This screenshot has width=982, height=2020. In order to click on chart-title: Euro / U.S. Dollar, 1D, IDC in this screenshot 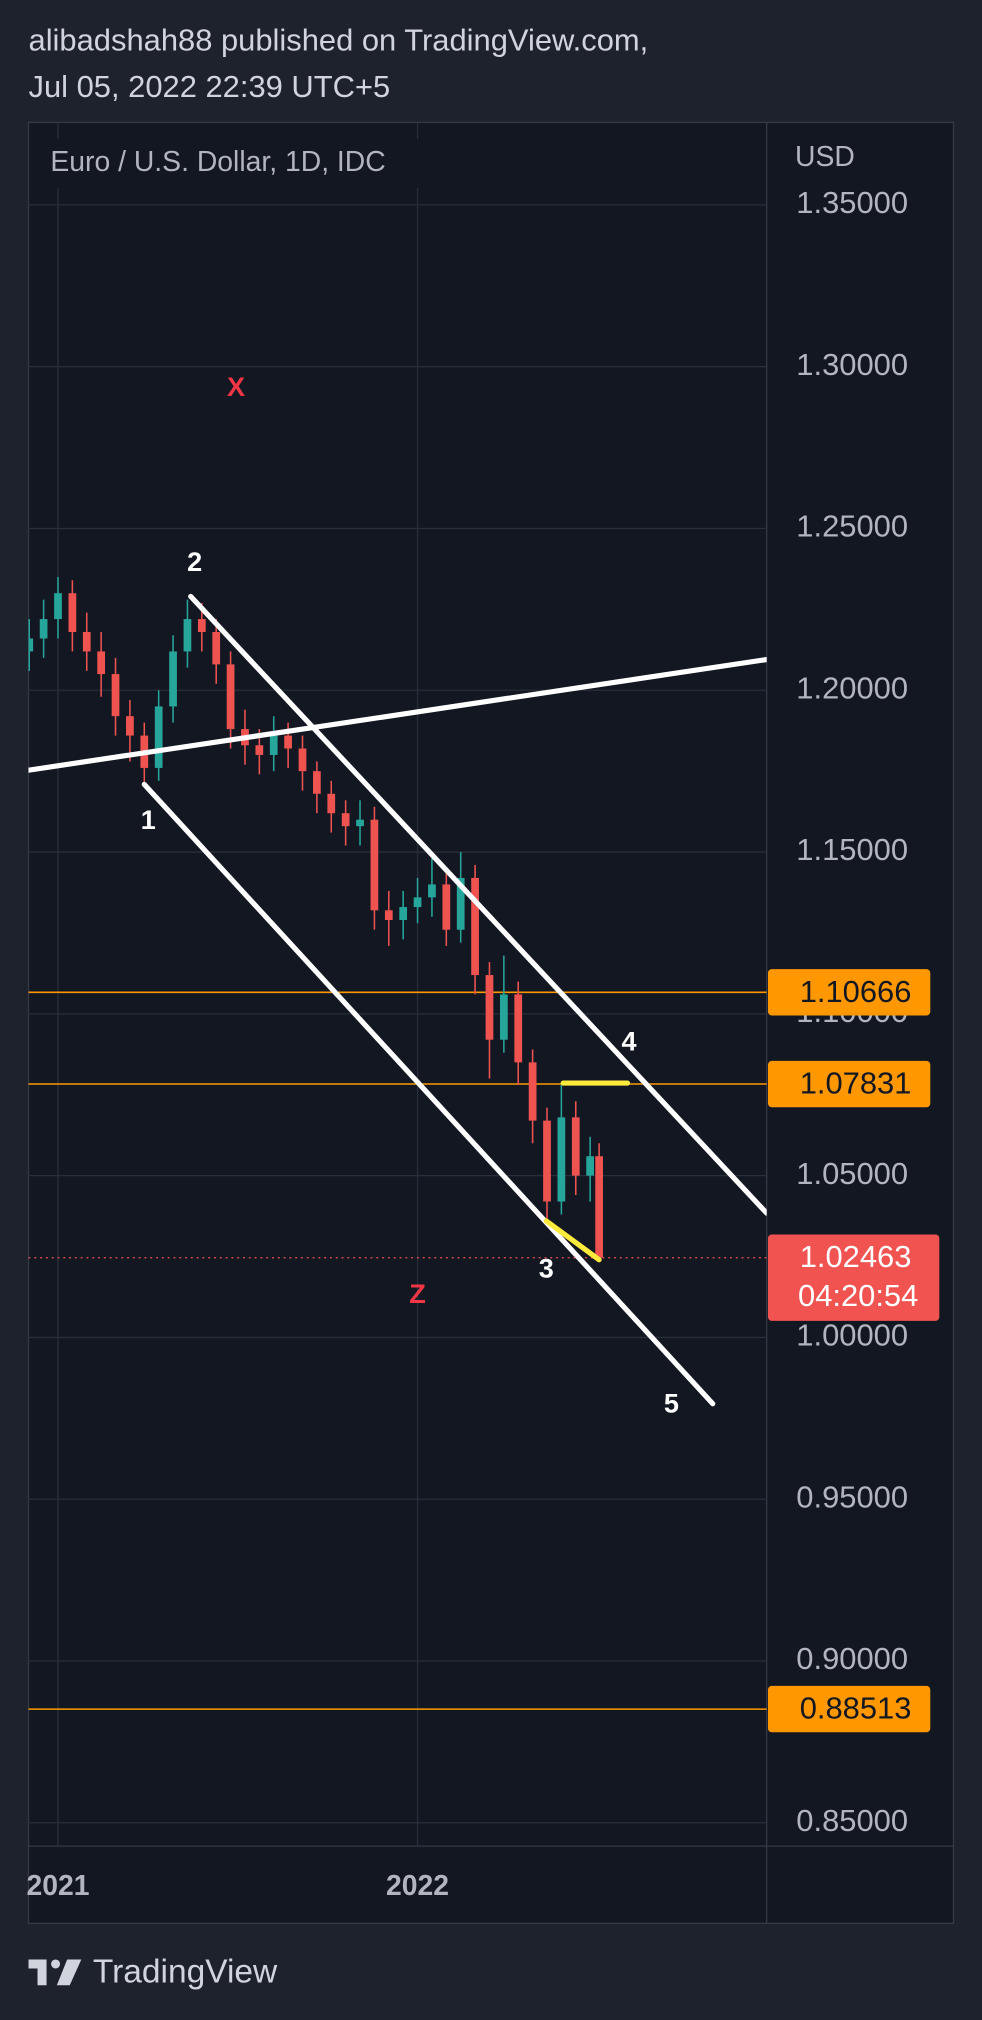, I will do `click(217, 162)`.